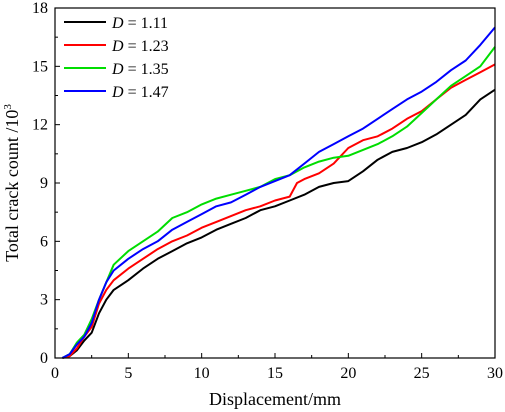 Image resolution: width=505 pixels, height=412 pixels. I want to click on legend-label-2: D = 1.23, so click(140, 46).